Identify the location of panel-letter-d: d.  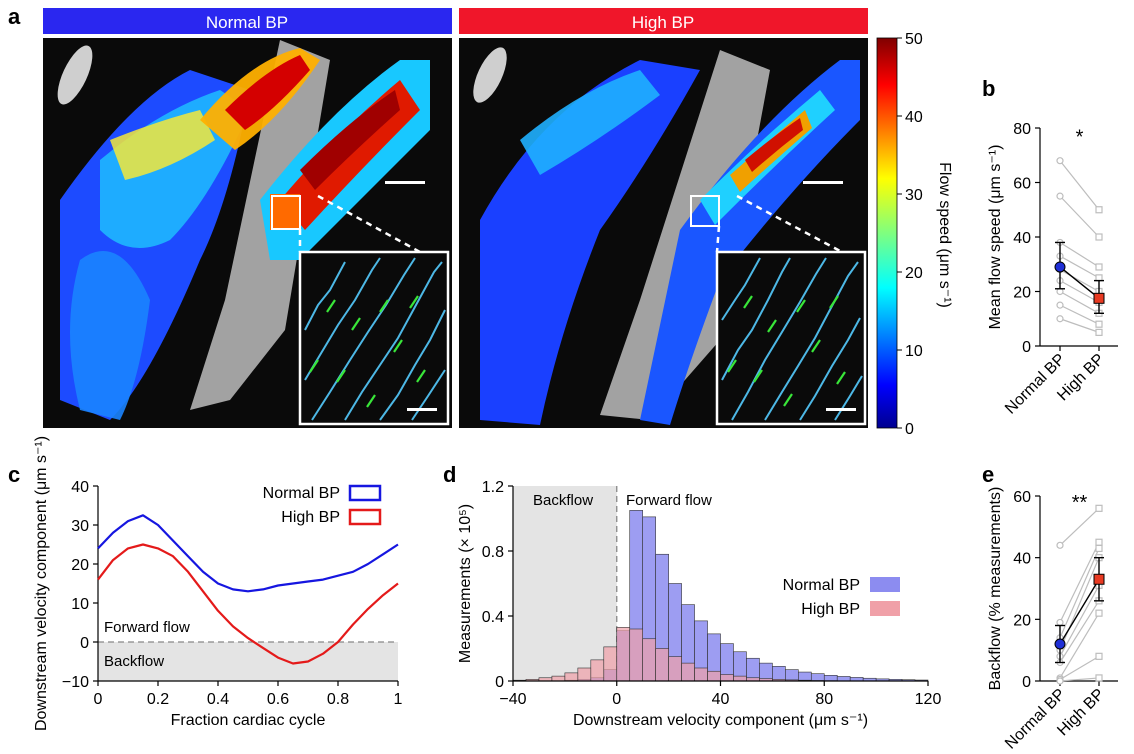
(449, 474).